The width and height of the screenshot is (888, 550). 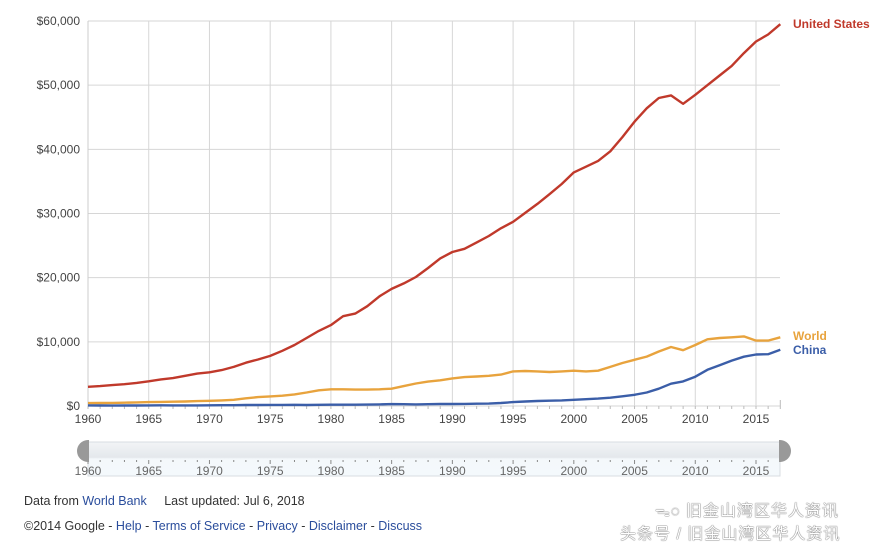 What do you see at coordinates (83, 451) in the screenshot?
I see `slider-handle-start` at bounding box center [83, 451].